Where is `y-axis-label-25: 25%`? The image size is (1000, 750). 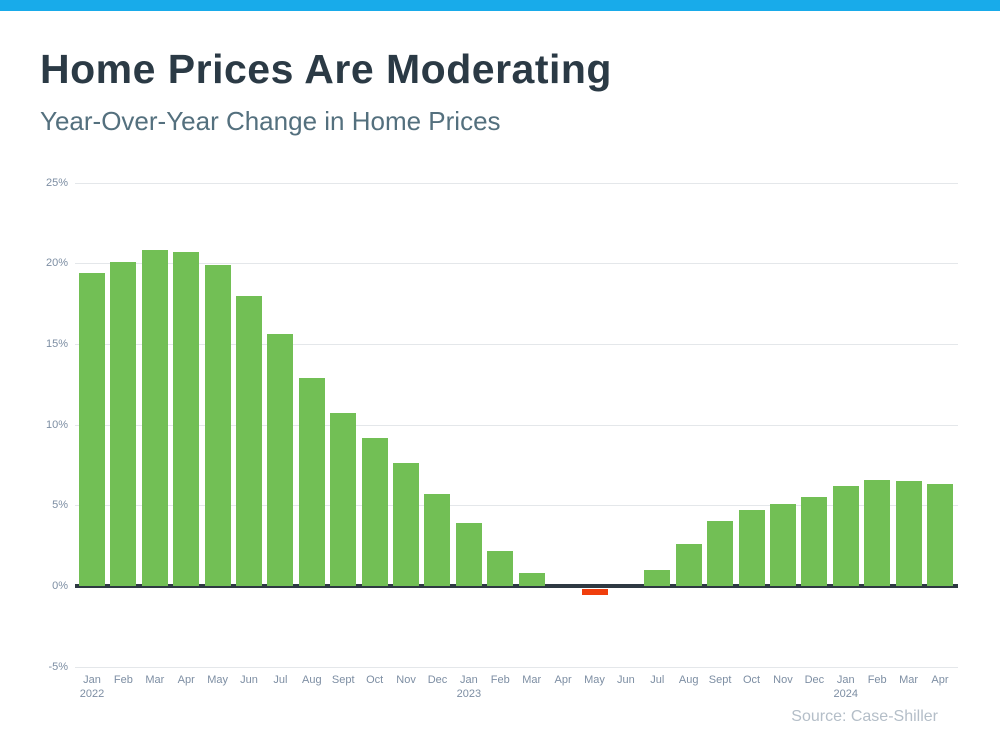 y-axis-label-25: 25% is located at coordinates (56, 182).